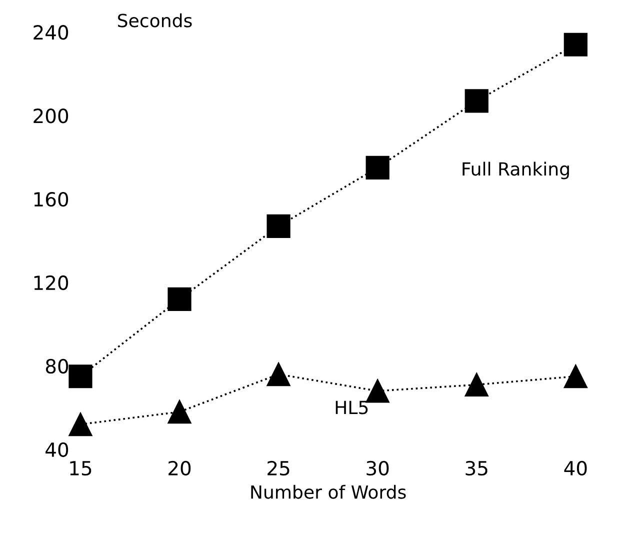 Image resolution: width=619 pixels, height=535 pixels. What do you see at coordinates (81, 468) in the screenshot?
I see `x-tick-label: 15` at bounding box center [81, 468].